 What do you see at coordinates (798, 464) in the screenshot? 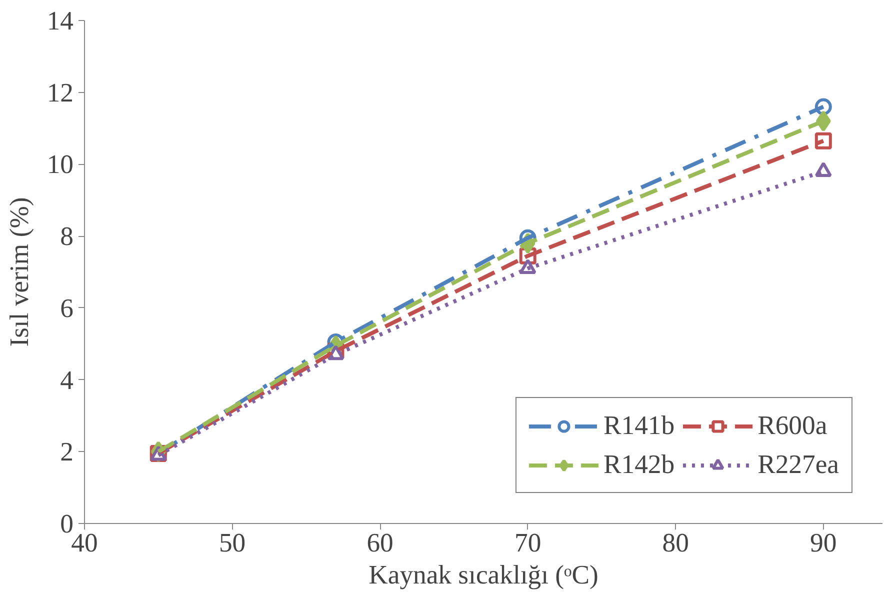
I see `legend-label: R227ea` at bounding box center [798, 464].